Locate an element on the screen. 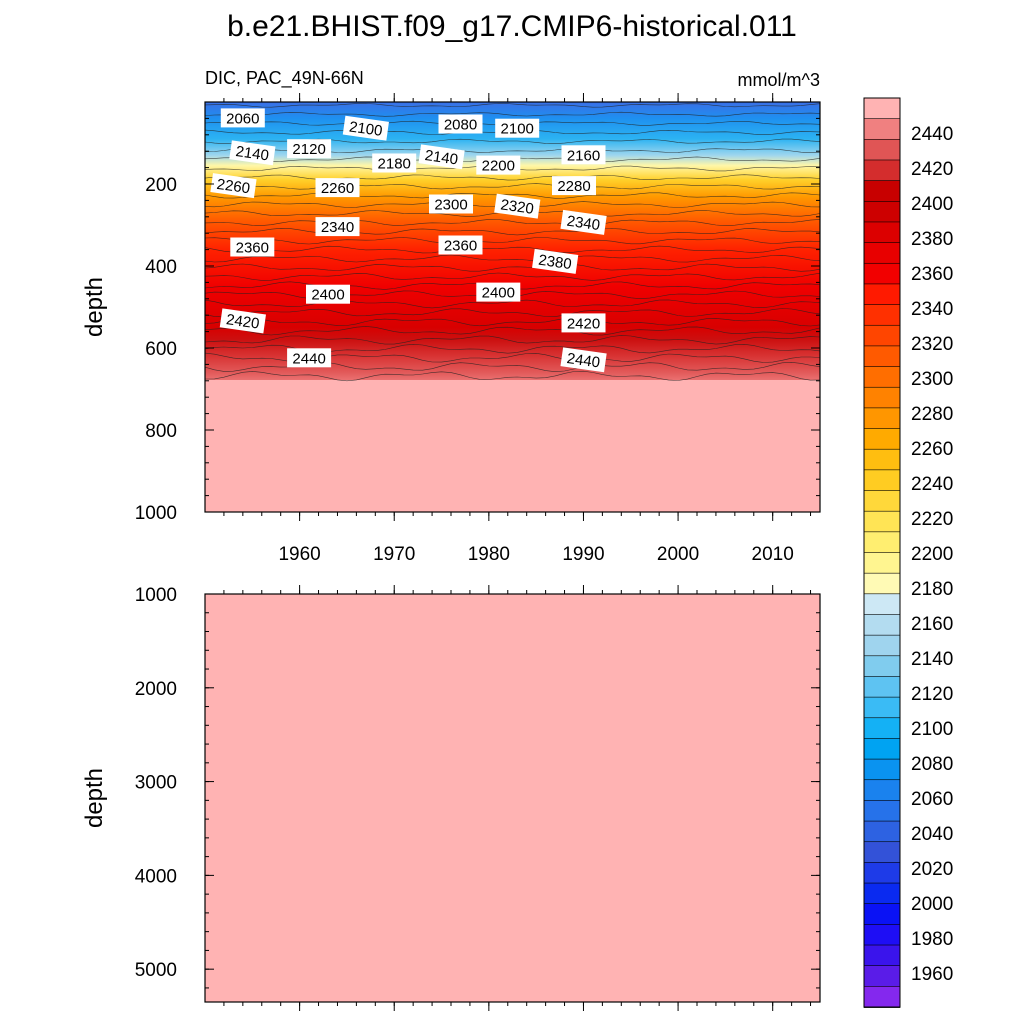  contour-label-value: 2060 is located at coordinates (242, 118).